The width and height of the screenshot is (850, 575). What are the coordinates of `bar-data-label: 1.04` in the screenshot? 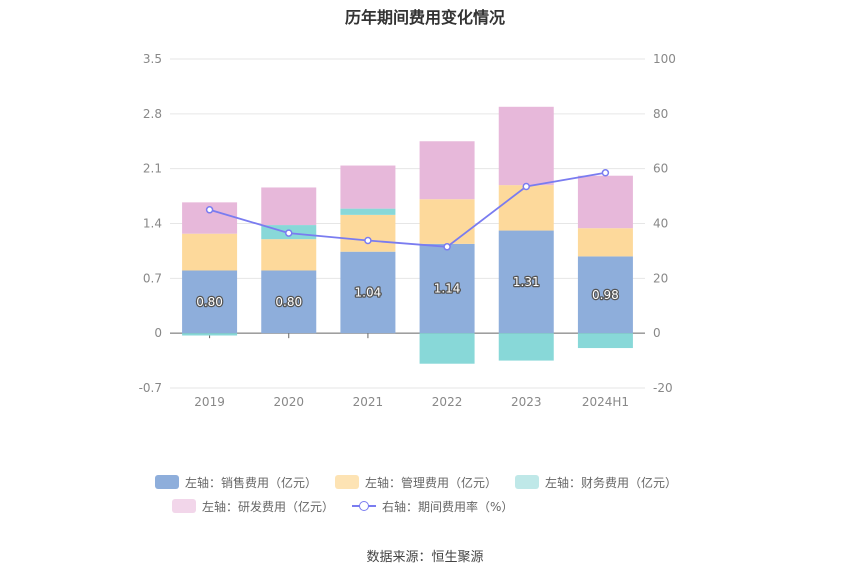 It's located at (368, 292).